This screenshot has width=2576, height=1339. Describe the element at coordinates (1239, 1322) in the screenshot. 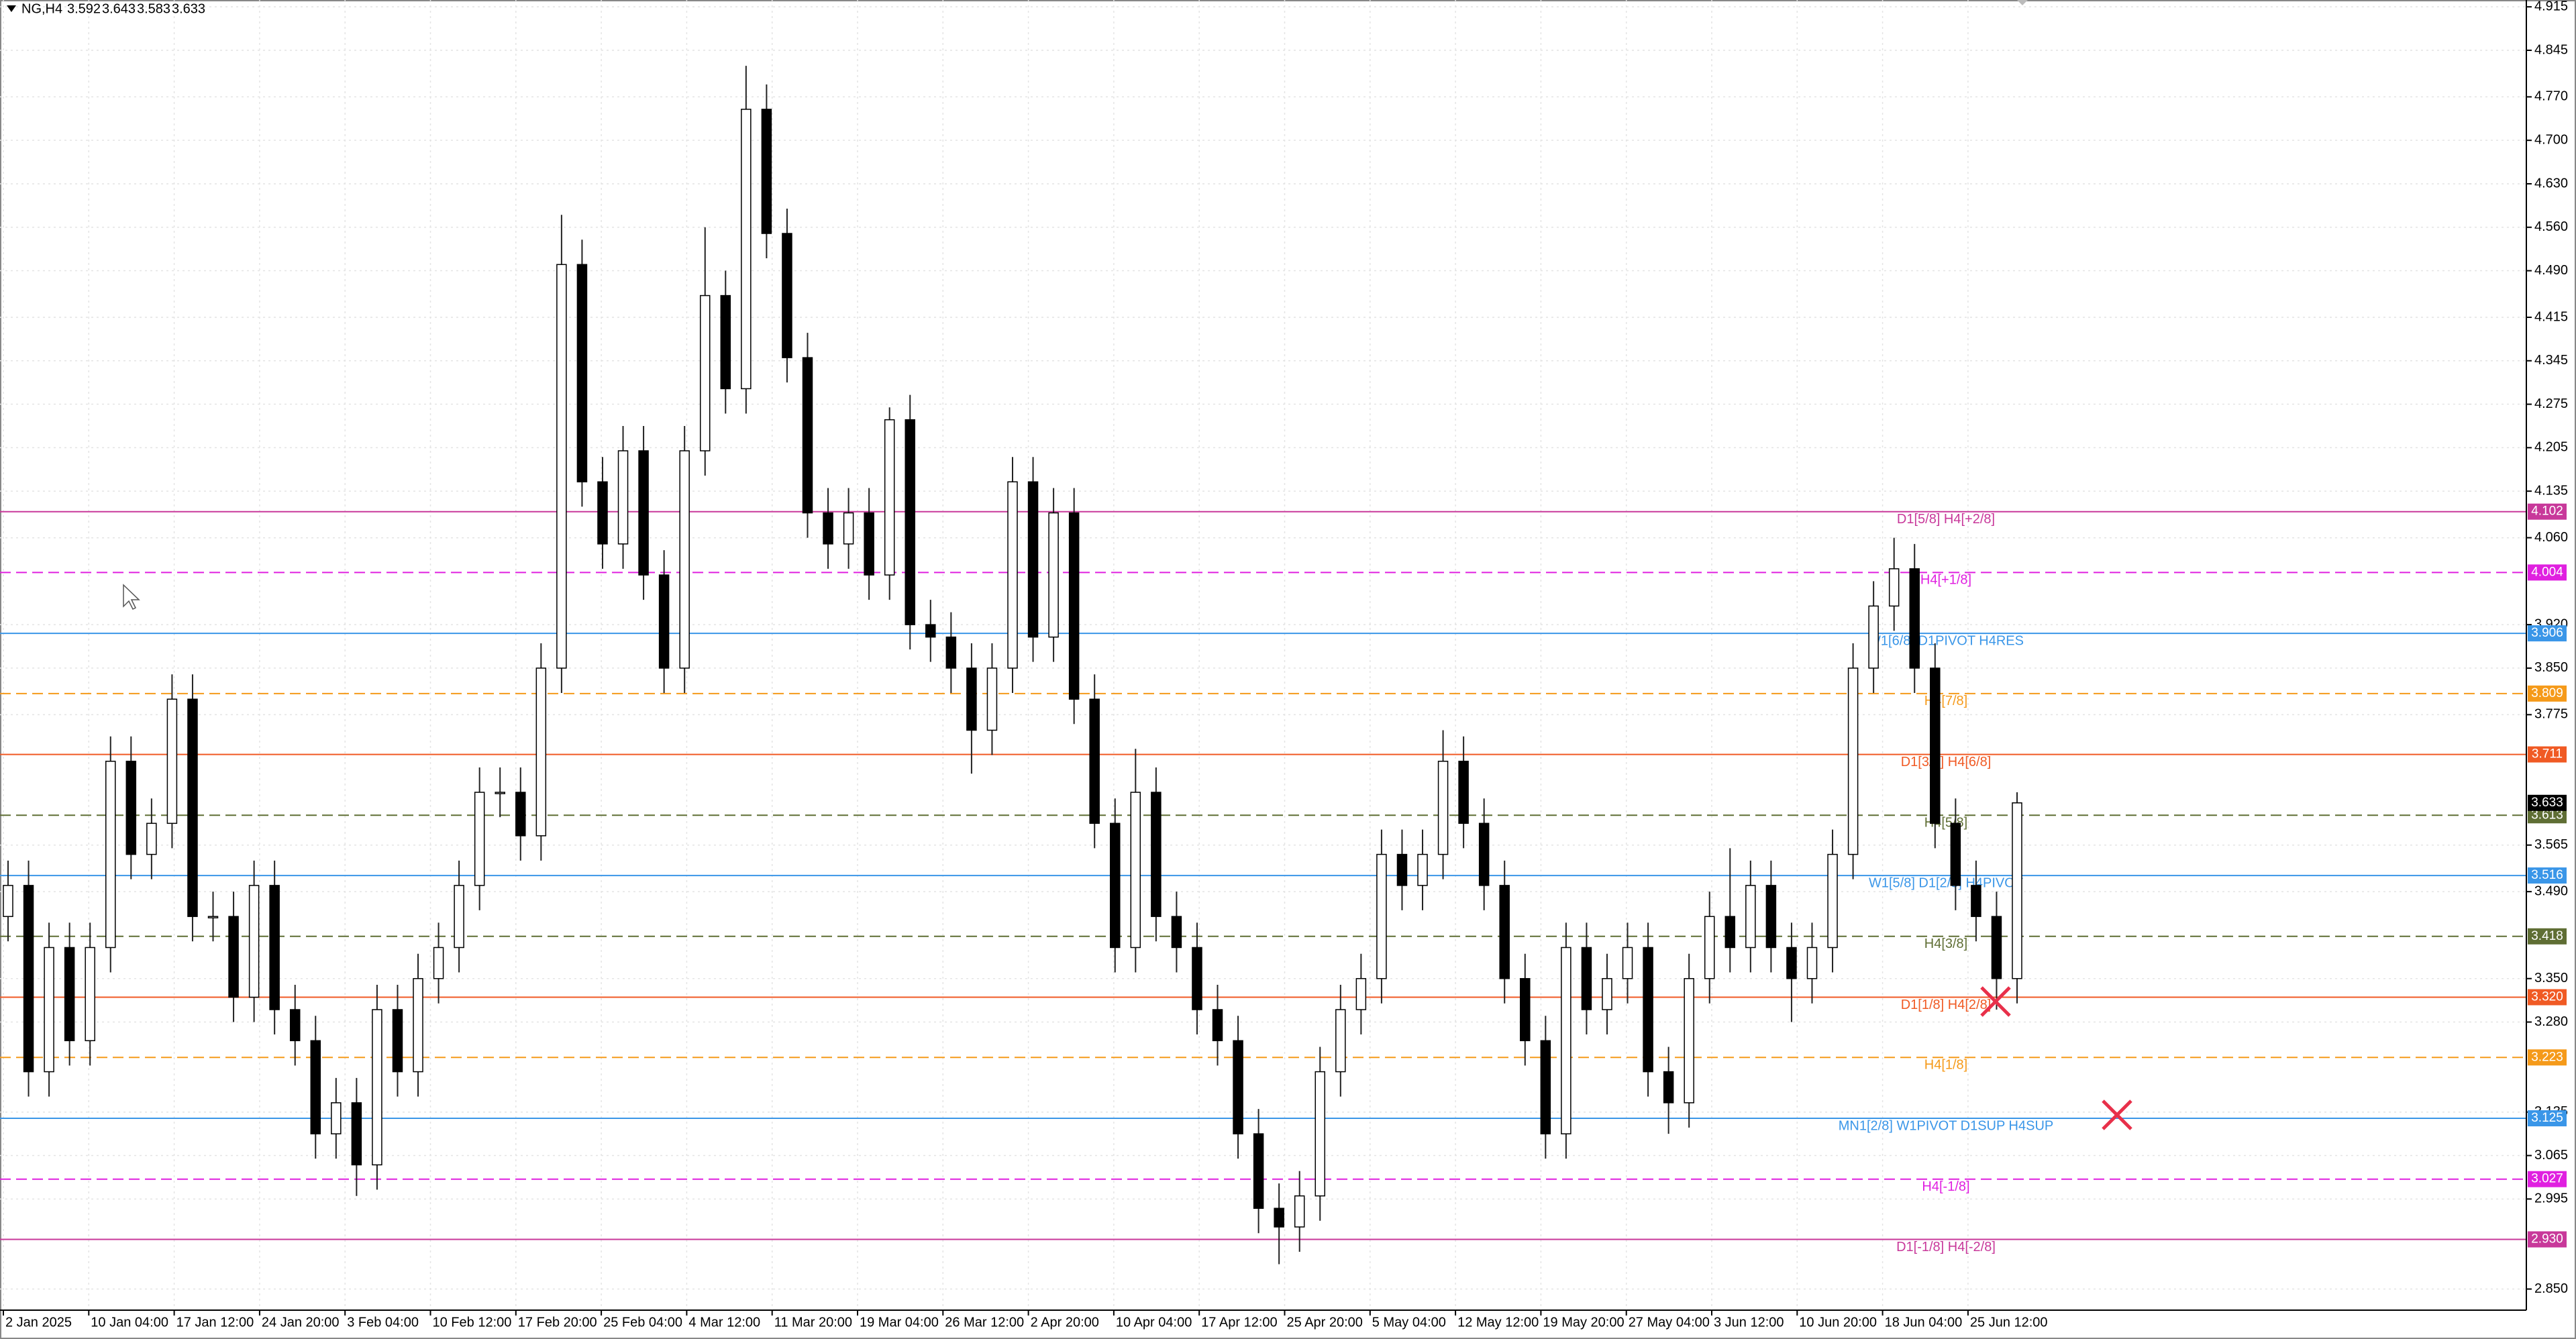

I see `x-tick-label: 17 Apr 12:00` at that location.